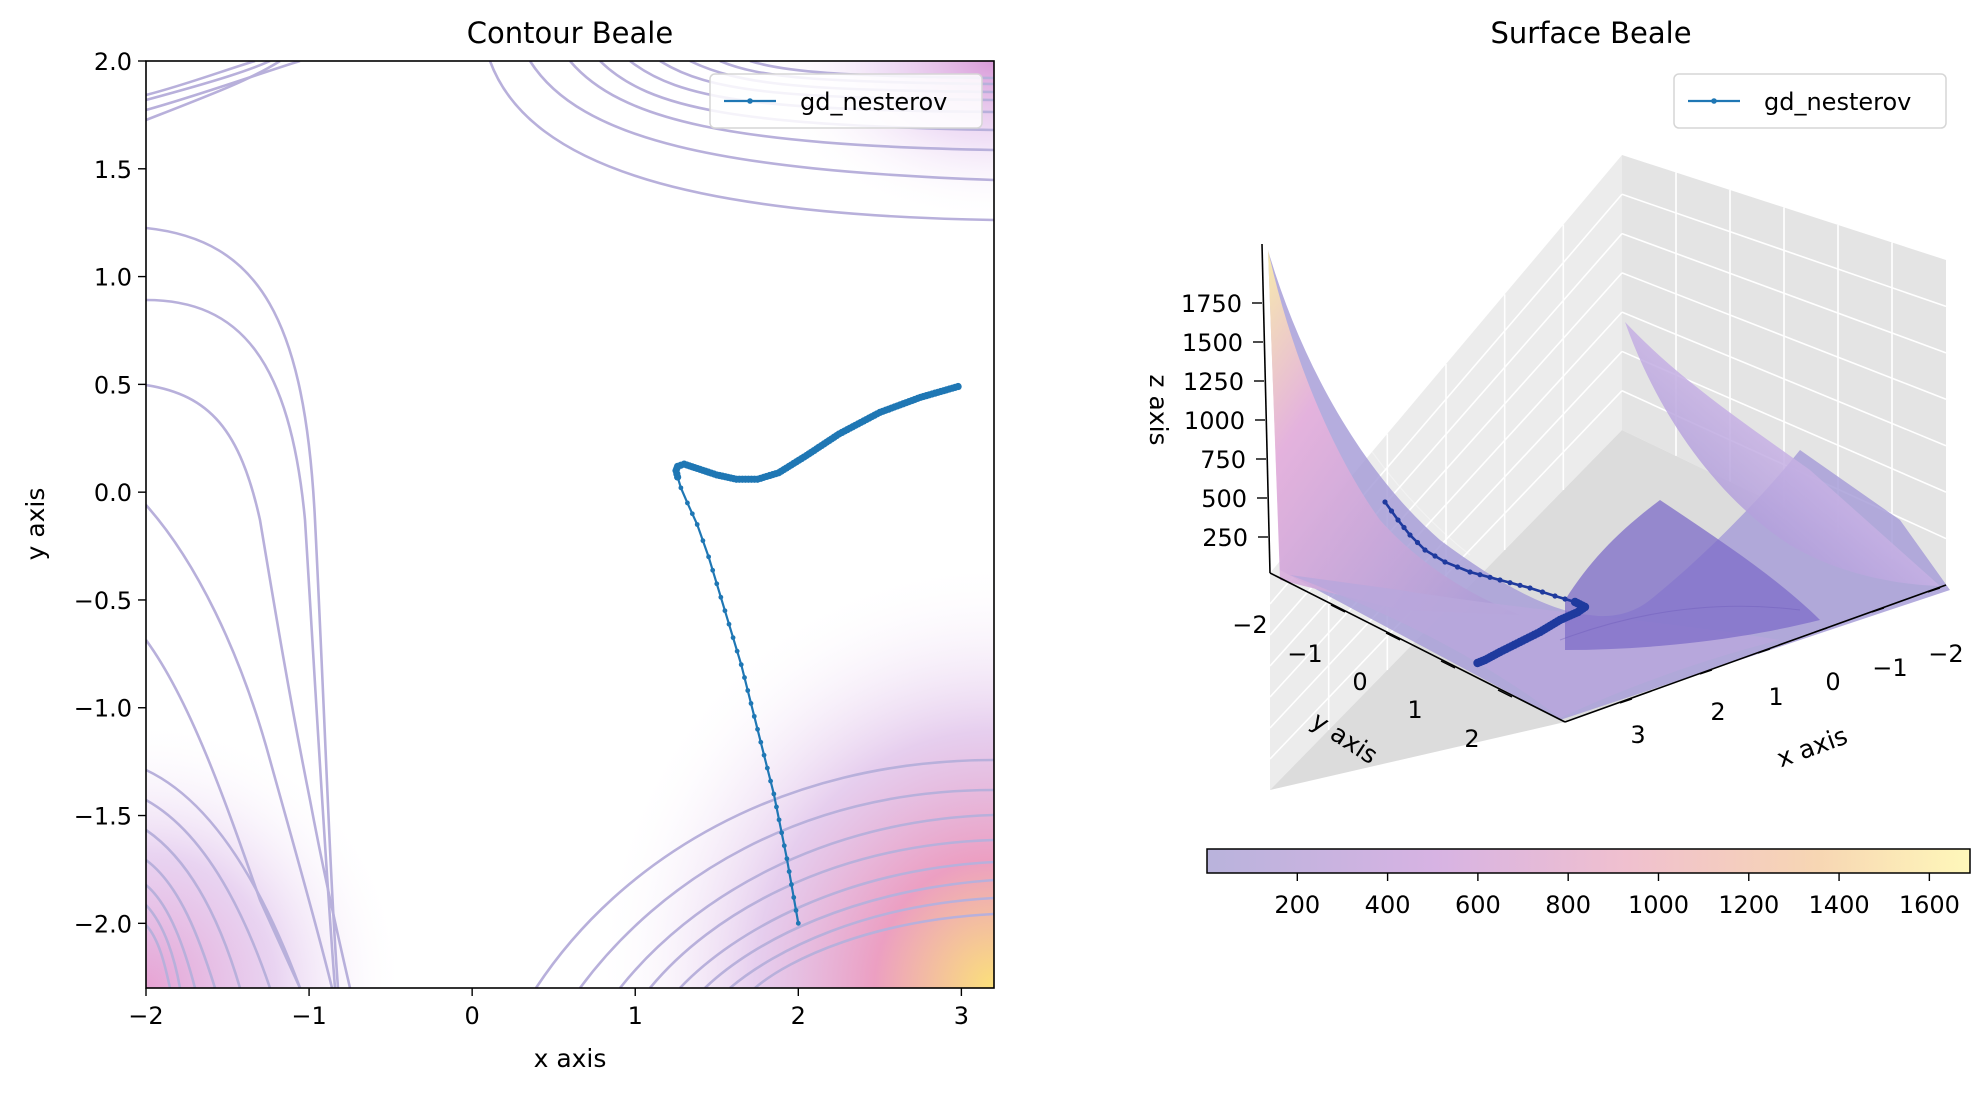 The width and height of the screenshot is (1986, 1093). Describe the element at coordinates (1359, 682) in the screenshot. I see `surface-y-tick-label: 0` at that location.